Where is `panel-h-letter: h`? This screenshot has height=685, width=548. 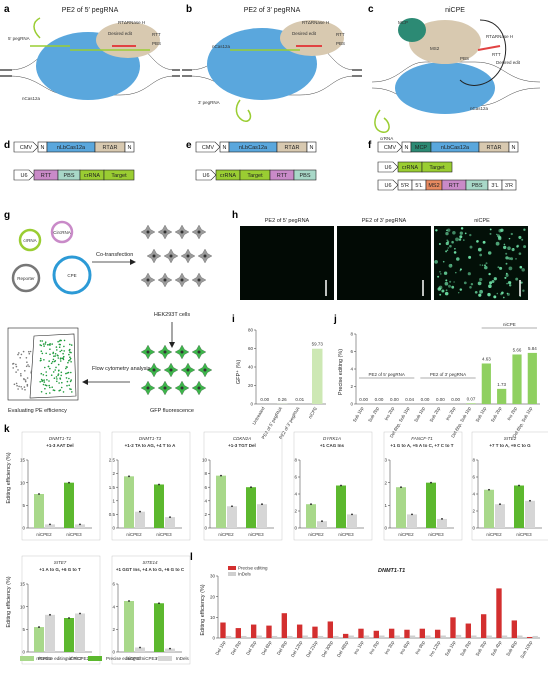 panel-h-letter: h is located at coordinates (235, 215).